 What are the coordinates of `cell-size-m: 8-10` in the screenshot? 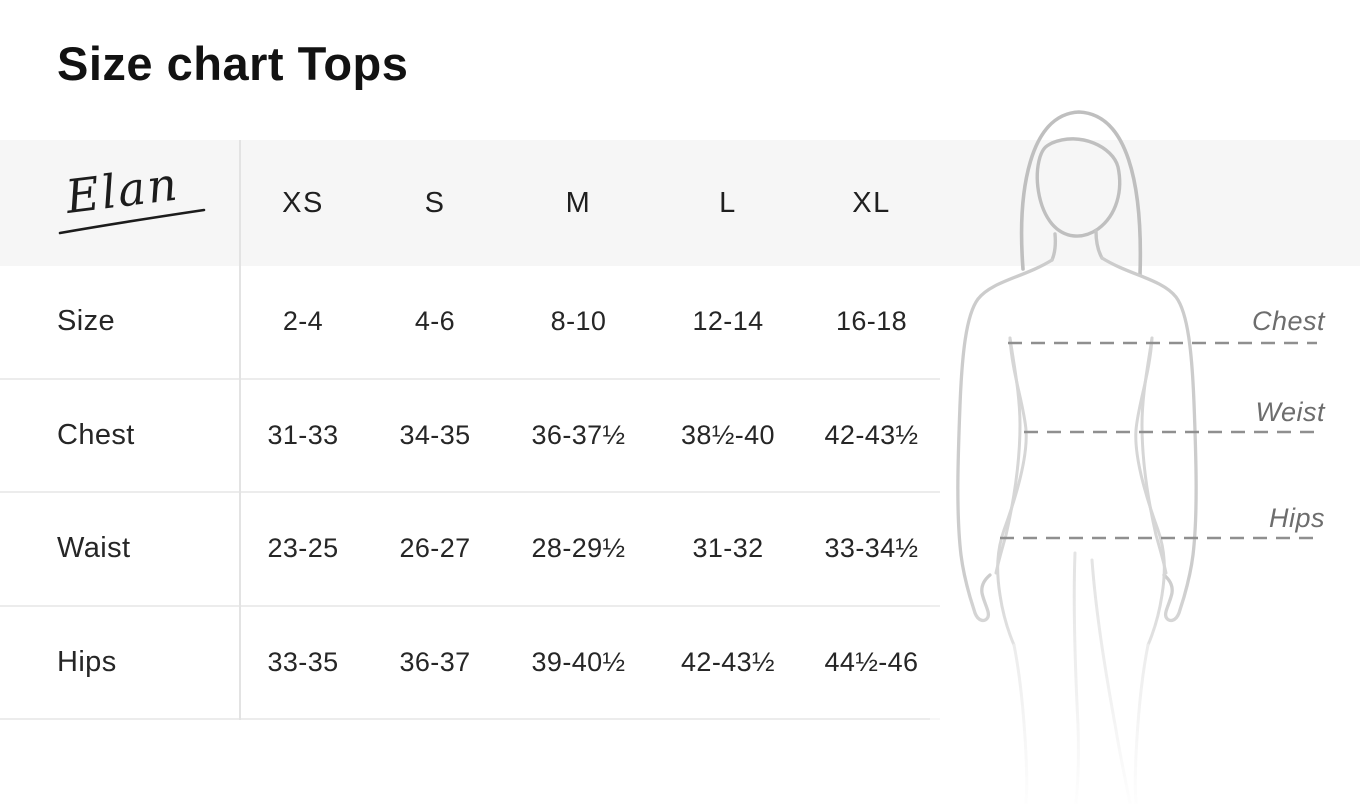 It's located at (578, 323).